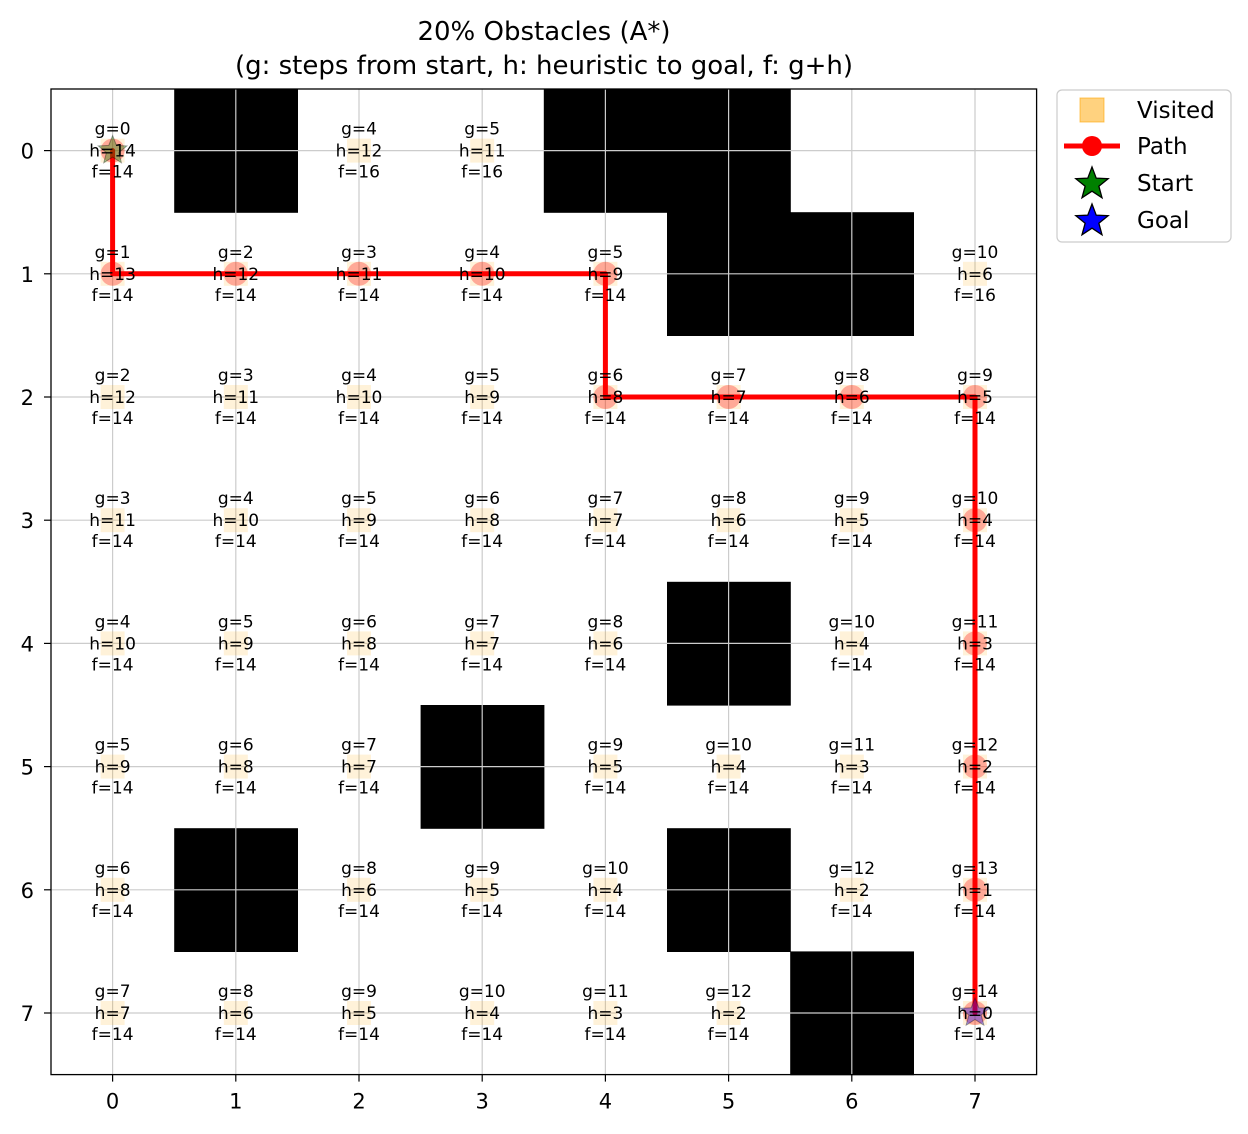 The image size is (1248, 1134). Describe the element at coordinates (112, 1102) in the screenshot. I see `x-tick-label: 0` at that location.